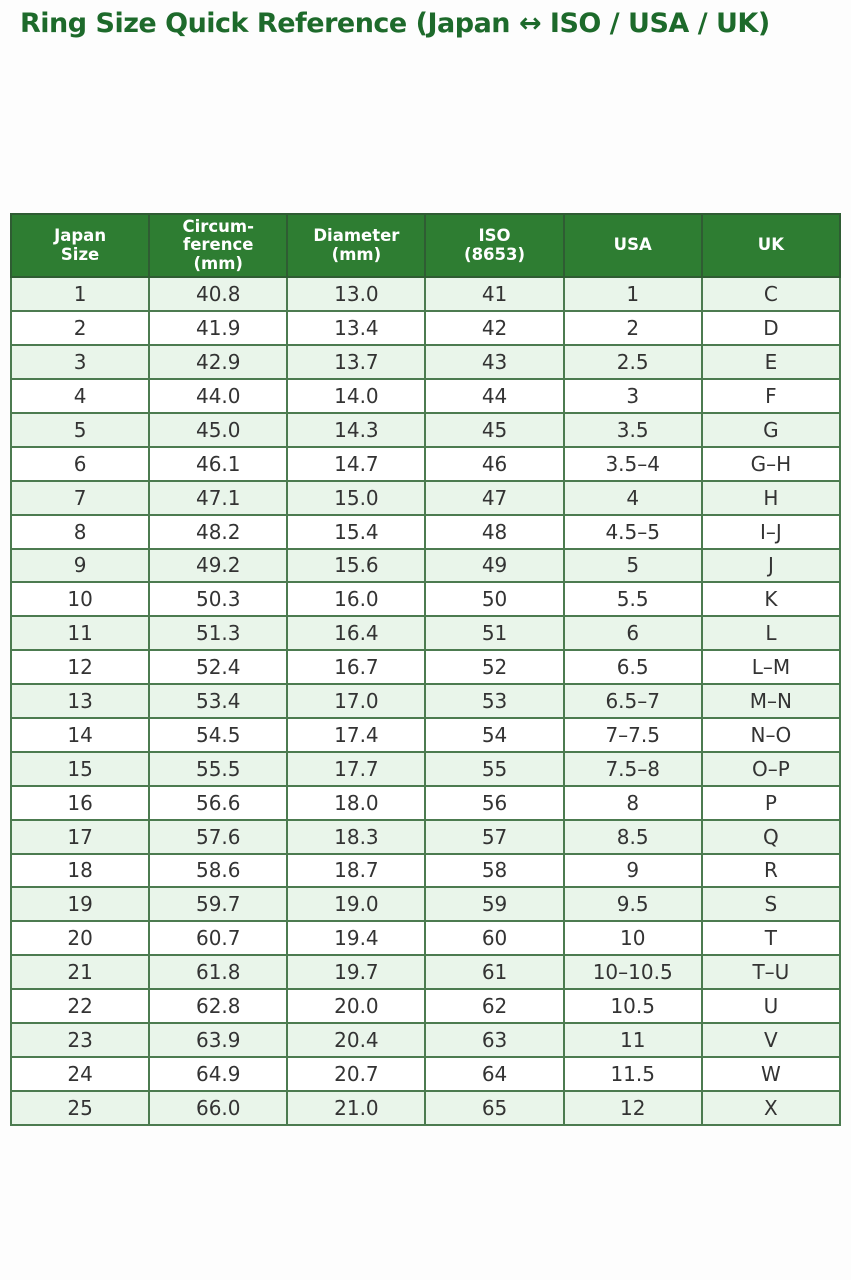 Image resolution: width=851 pixels, height=1280 pixels. Describe the element at coordinates (218, 1107) in the screenshot. I see `table-cell: 66.0` at that location.